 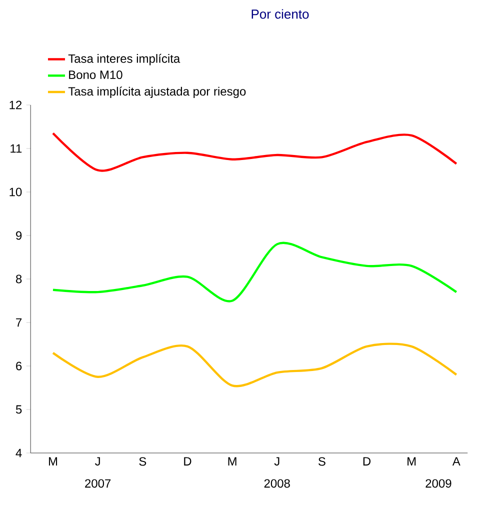 I want to click on y-tick-label: 5, so click(x=19, y=409).